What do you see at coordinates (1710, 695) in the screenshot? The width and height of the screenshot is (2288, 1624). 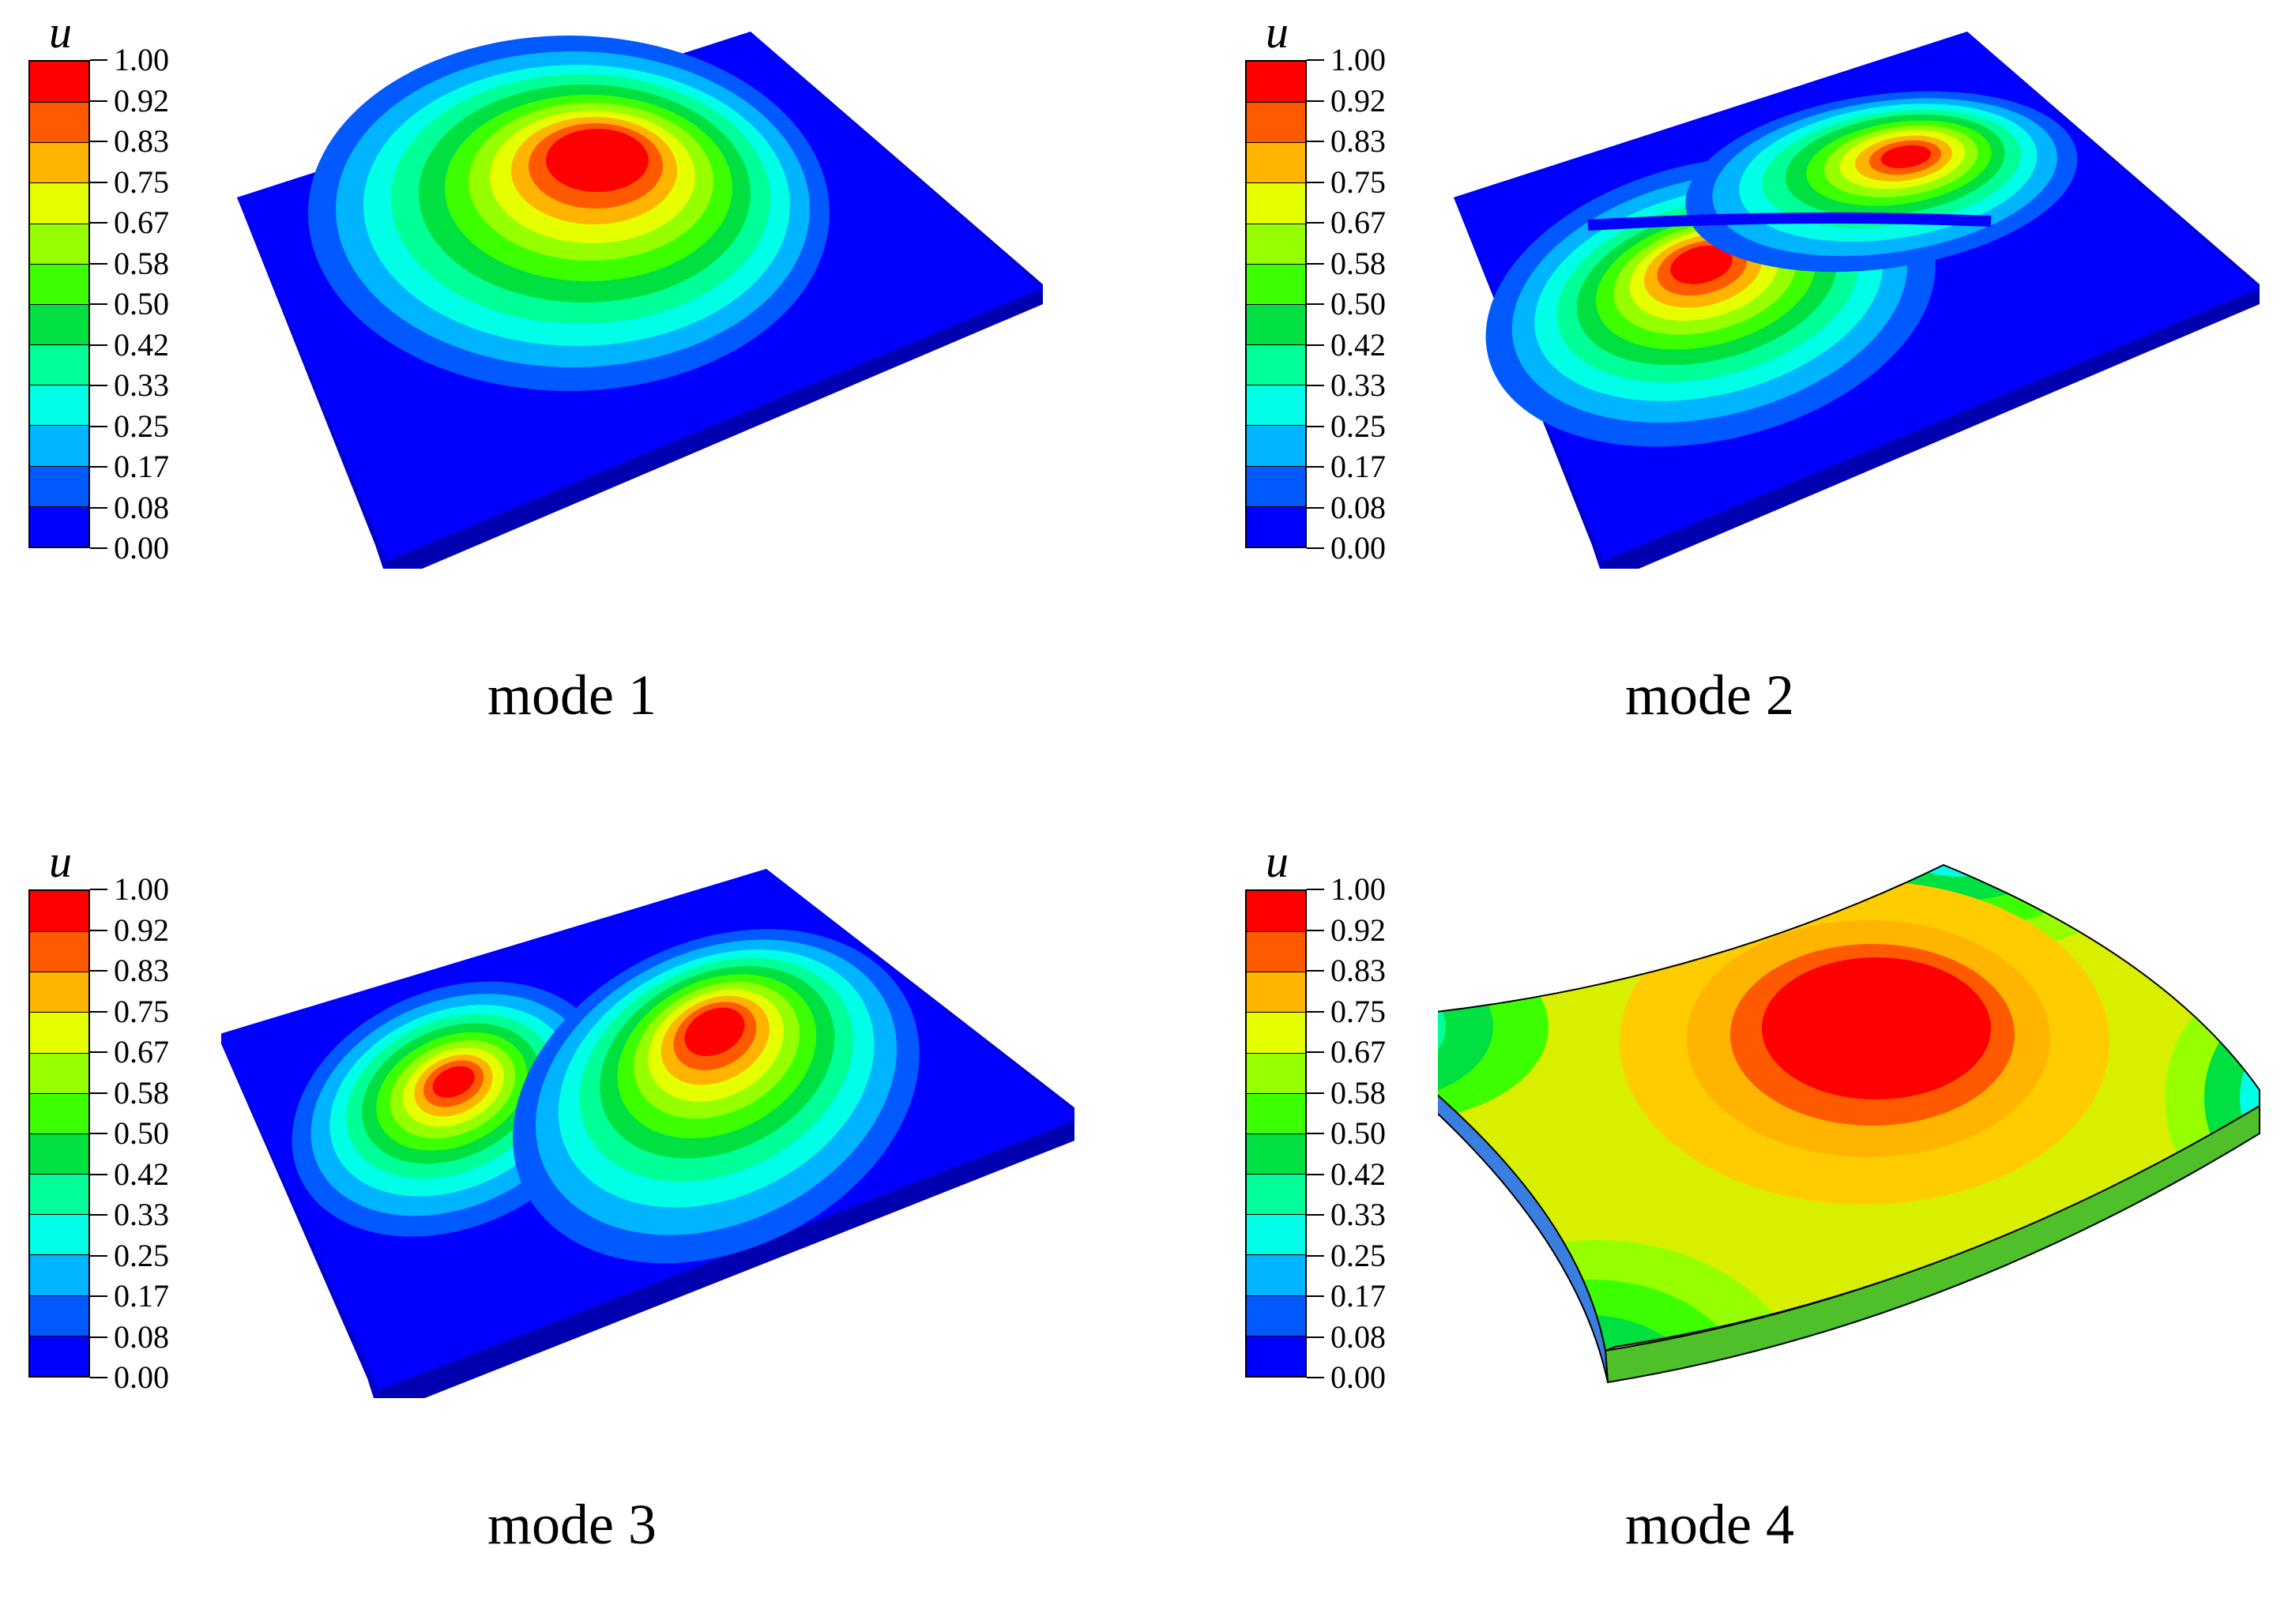 I see `mode-caption: mode 2` at bounding box center [1710, 695].